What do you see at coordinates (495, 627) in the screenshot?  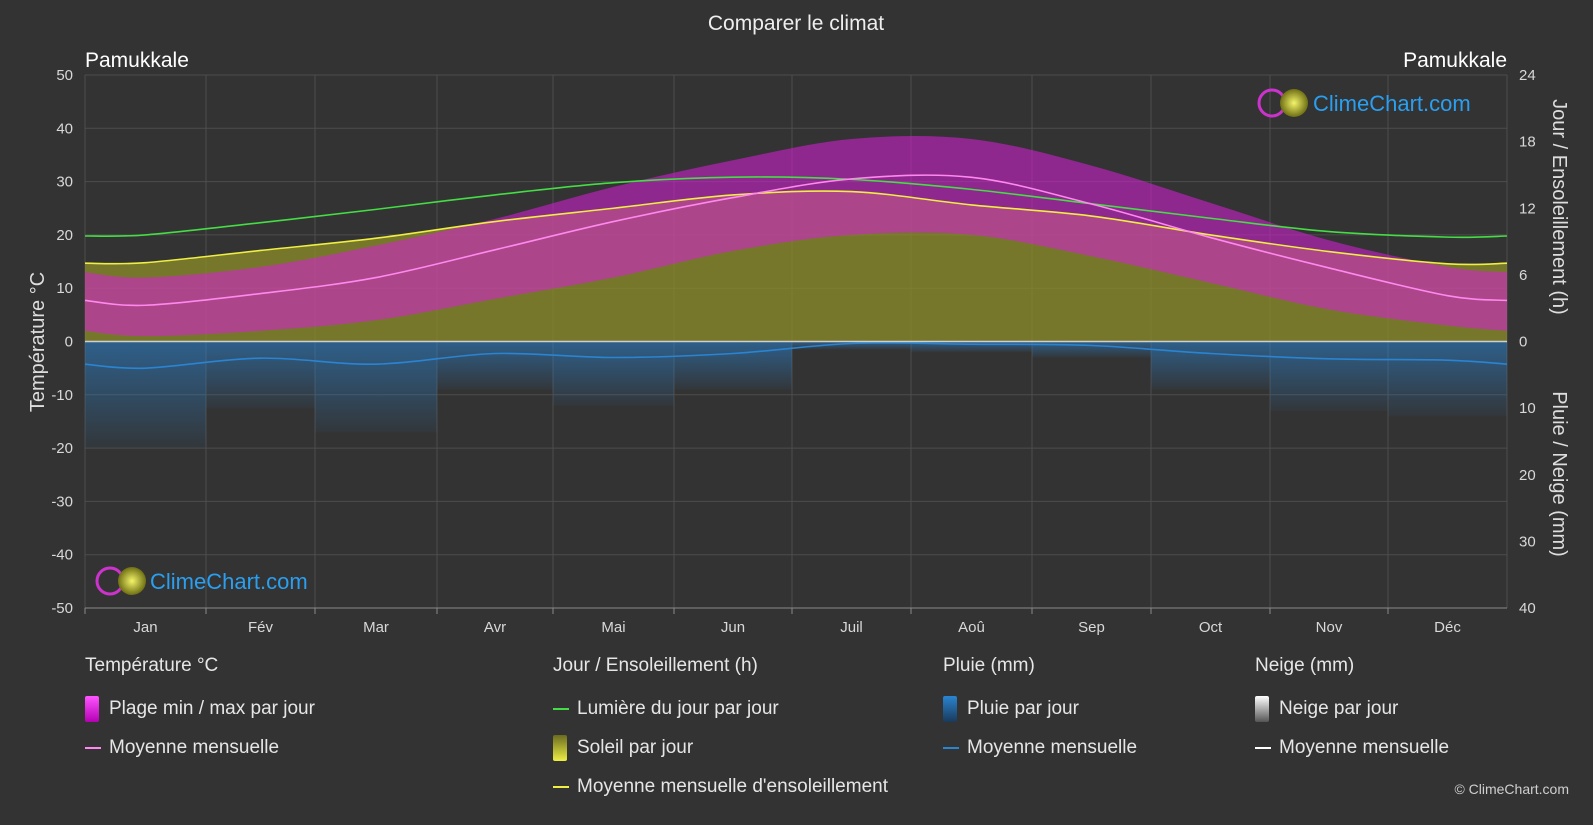 I see `x-tick-label: Avr` at bounding box center [495, 627].